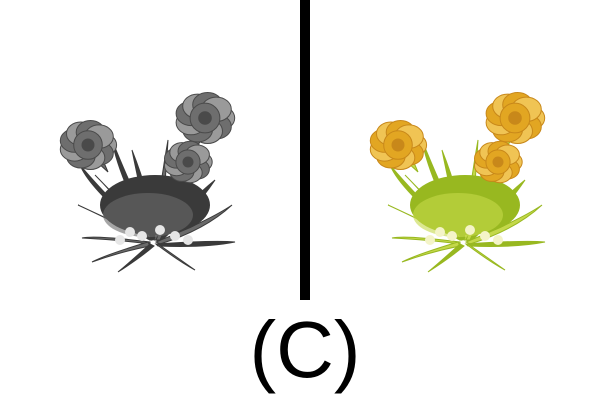 This screenshot has height=400, width=610. I want to click on vertical-divider, so click(305, 150).